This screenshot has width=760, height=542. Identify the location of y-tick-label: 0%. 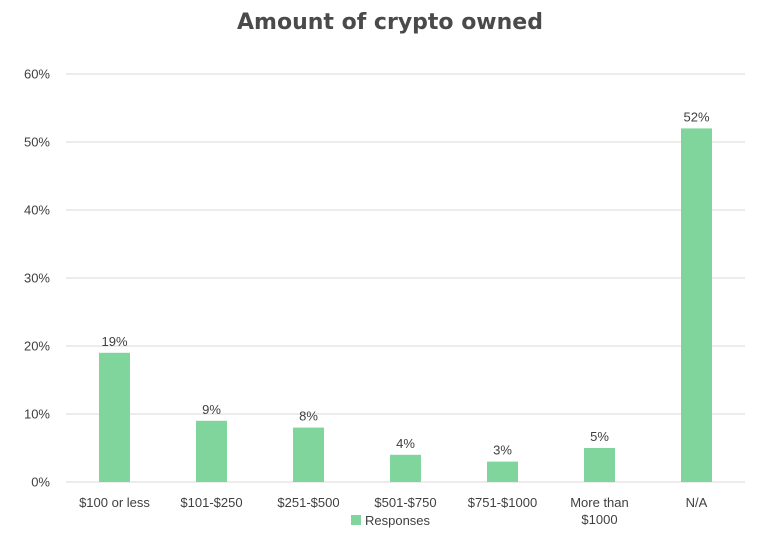
(40, 482).